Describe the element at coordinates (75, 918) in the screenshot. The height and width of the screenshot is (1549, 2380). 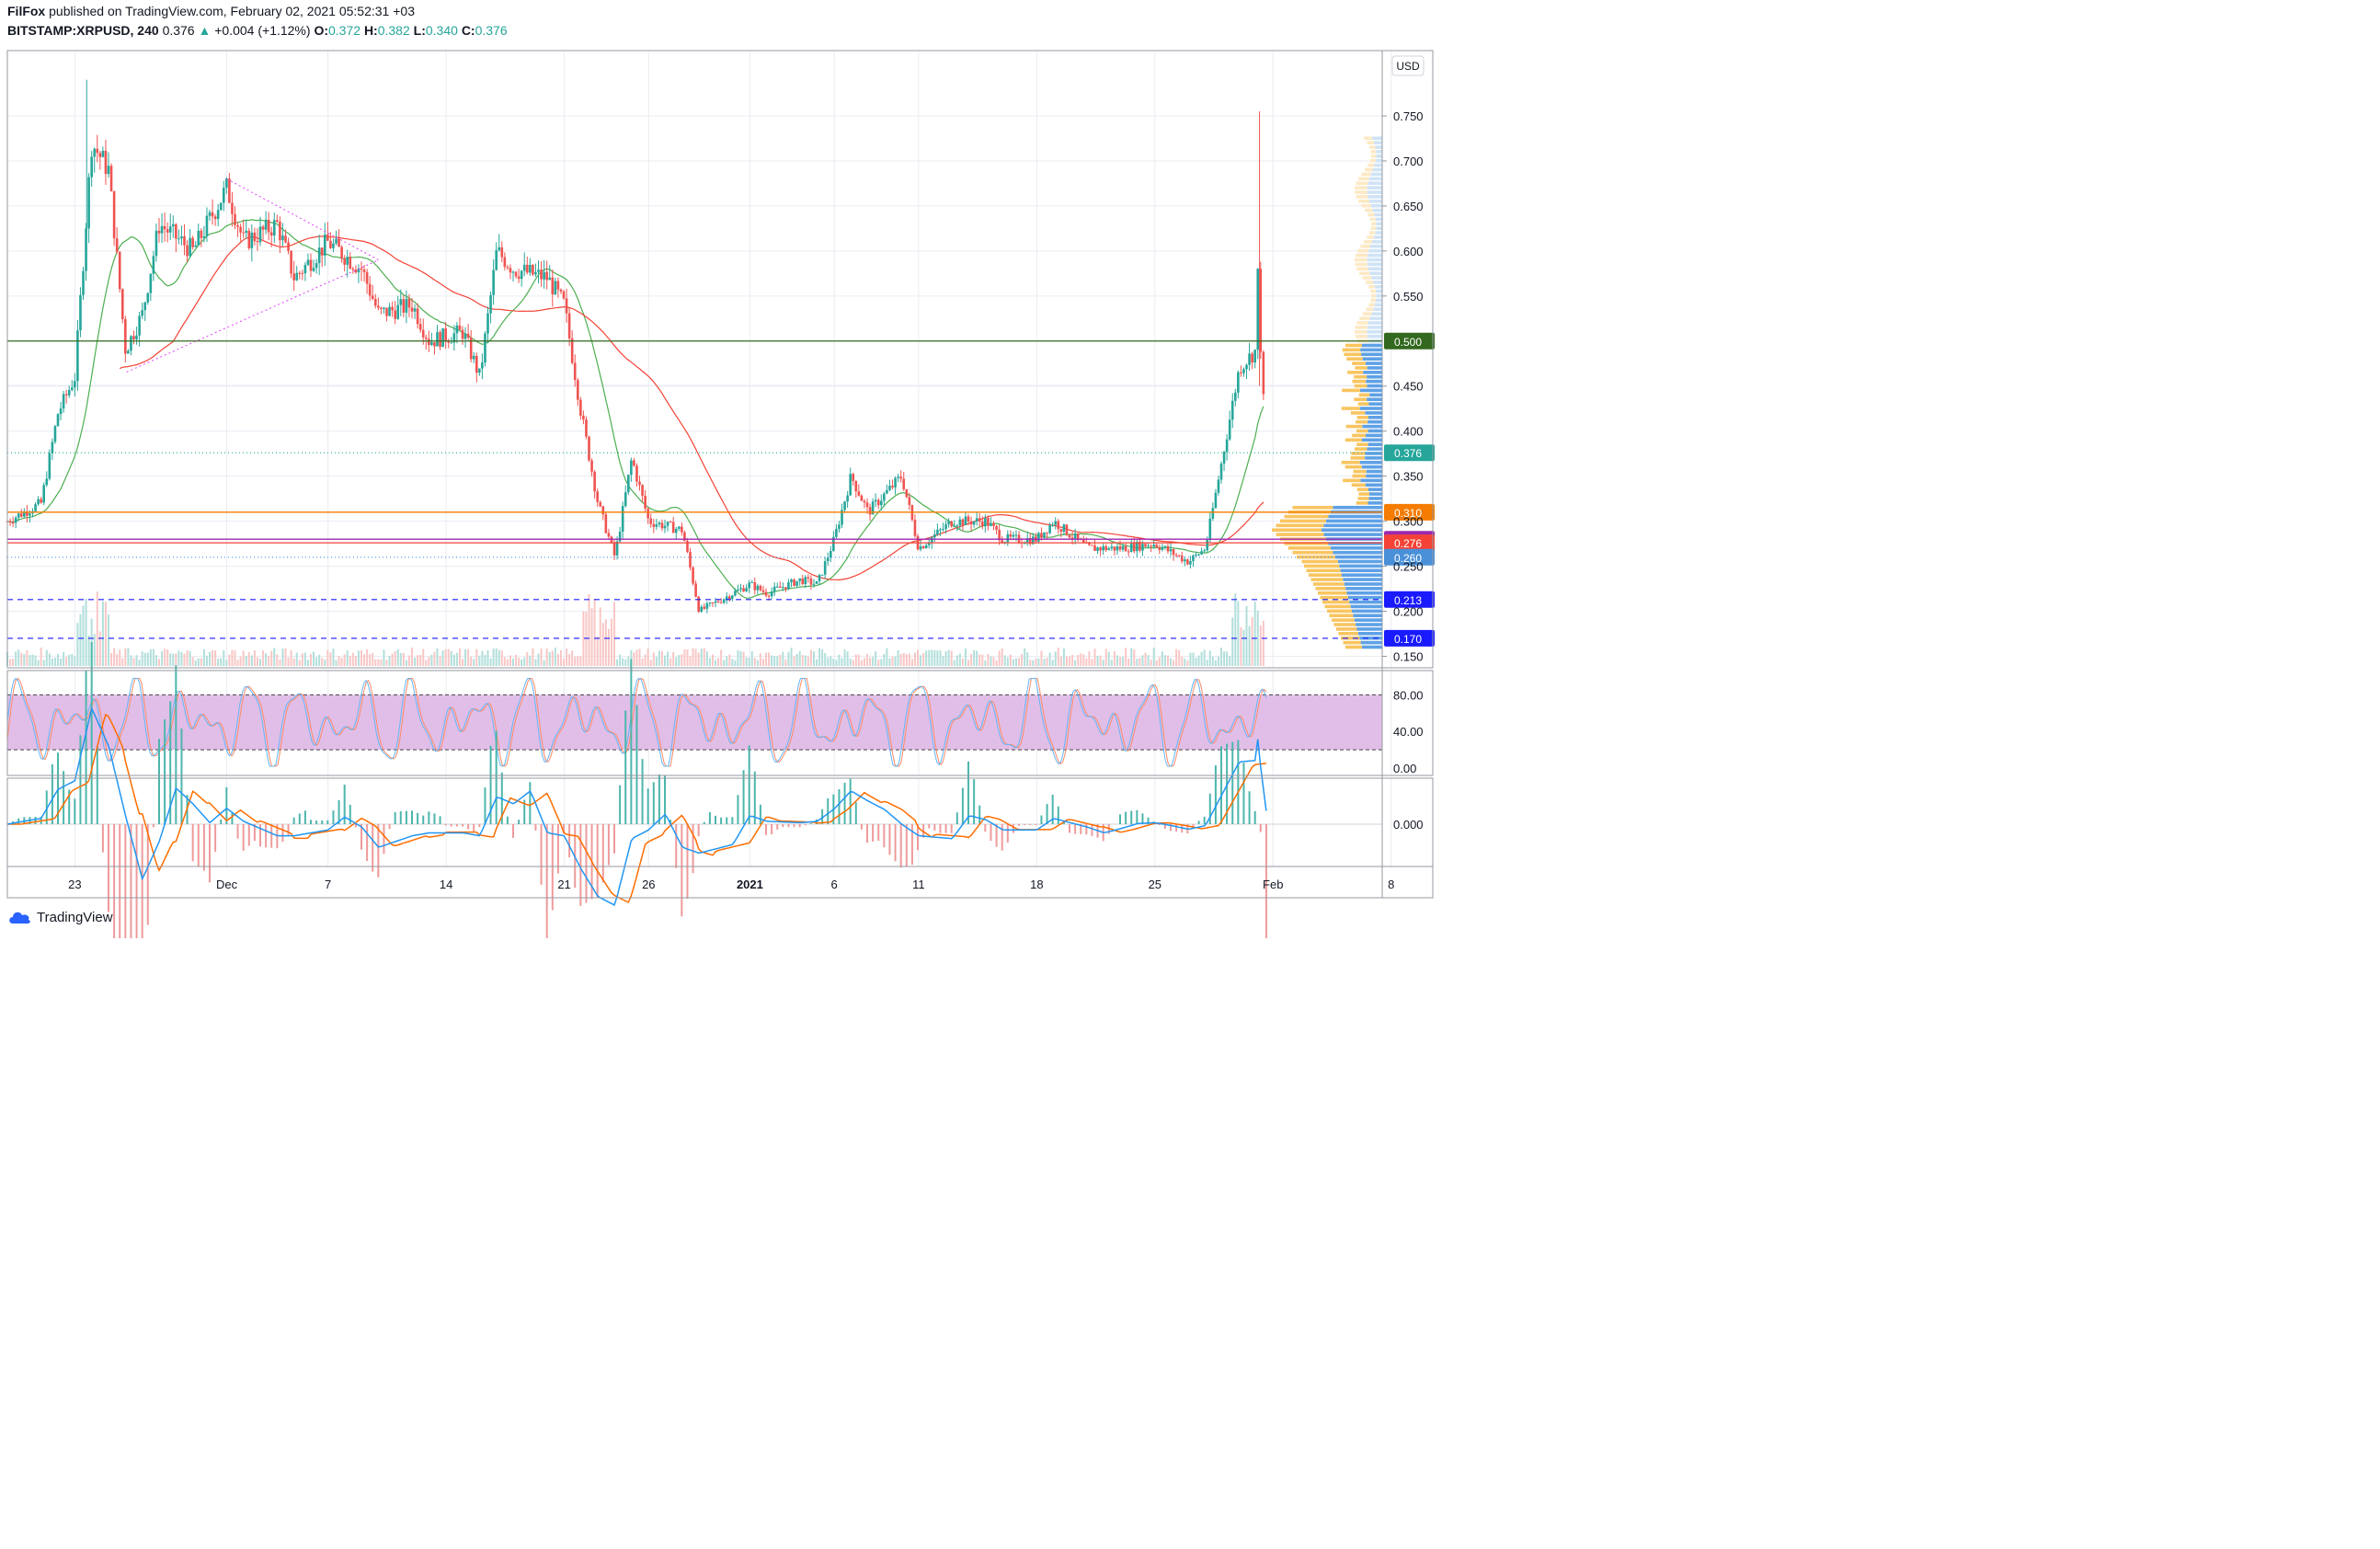
I see `brand-name: TradingView` at that location.